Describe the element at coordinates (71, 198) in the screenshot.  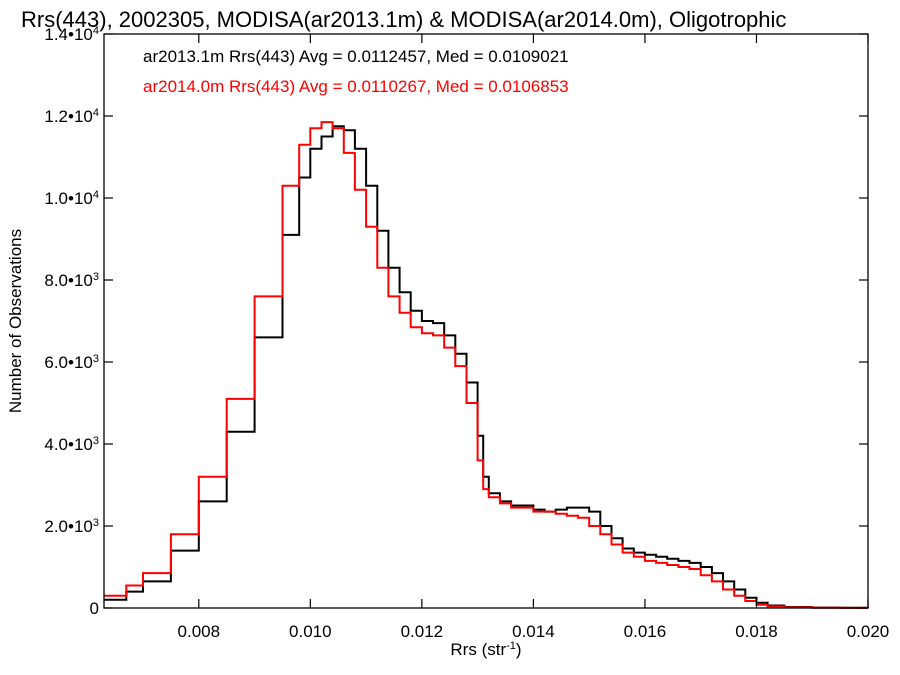
I see `y-tick-label: 1.0•104` at that location.